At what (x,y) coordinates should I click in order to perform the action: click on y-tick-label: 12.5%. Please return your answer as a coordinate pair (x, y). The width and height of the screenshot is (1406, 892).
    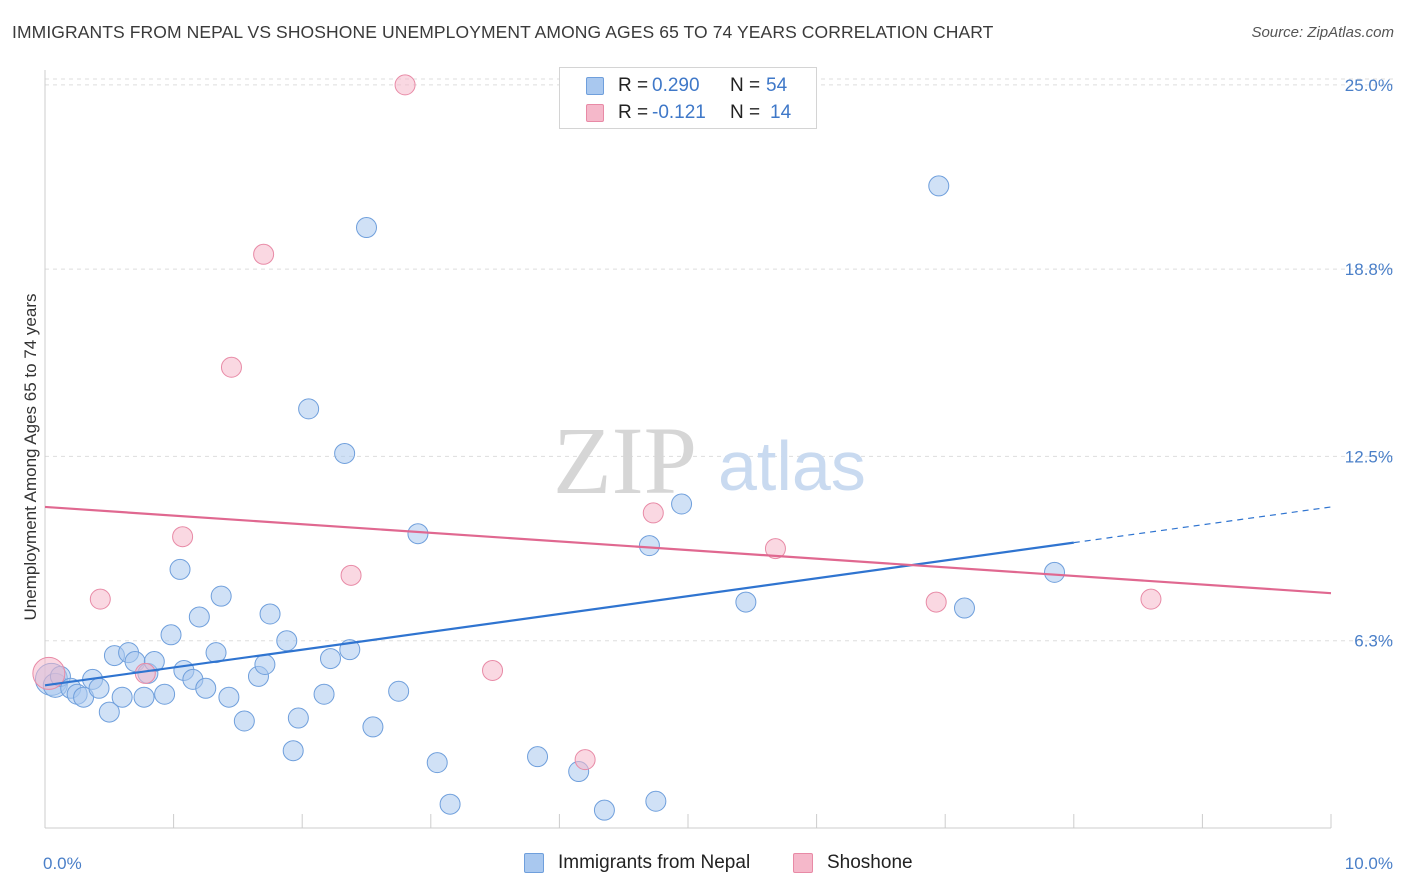
    Looking at the image, I should click on (1369, 456).